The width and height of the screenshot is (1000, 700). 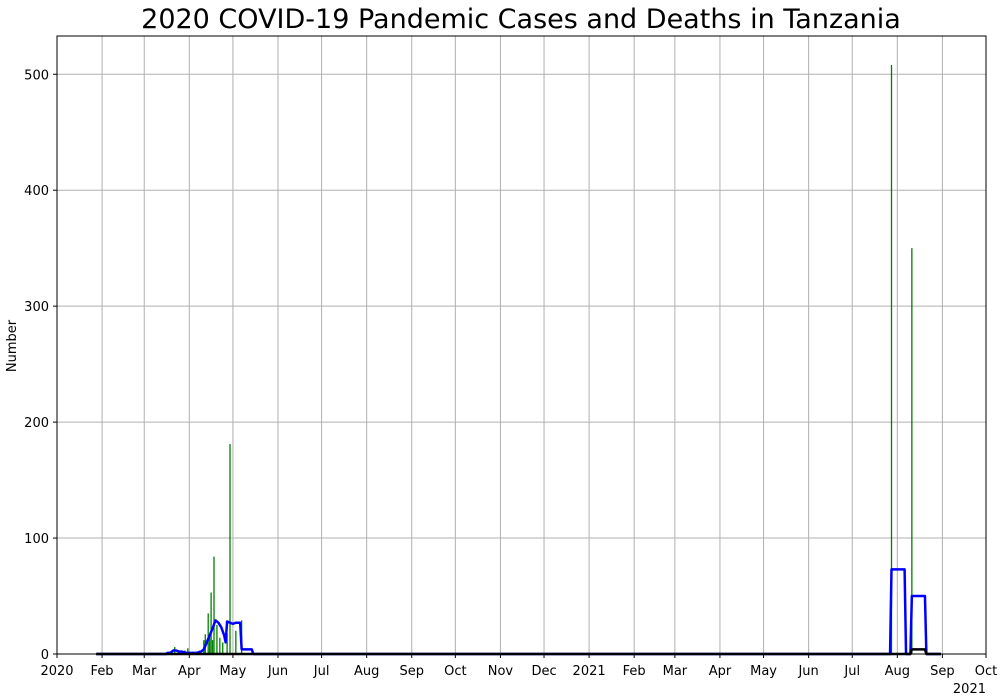 What do you see at coordinates (501, 671) in the screenshot?
I see `x-tick-label: Nov` at bounding box center [501, 671].